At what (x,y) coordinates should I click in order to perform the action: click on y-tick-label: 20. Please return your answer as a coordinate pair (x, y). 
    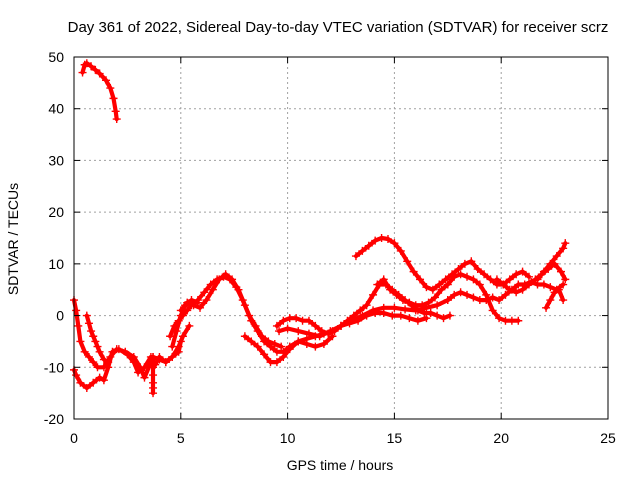
    Looking at the image, I should click on (56, 212).